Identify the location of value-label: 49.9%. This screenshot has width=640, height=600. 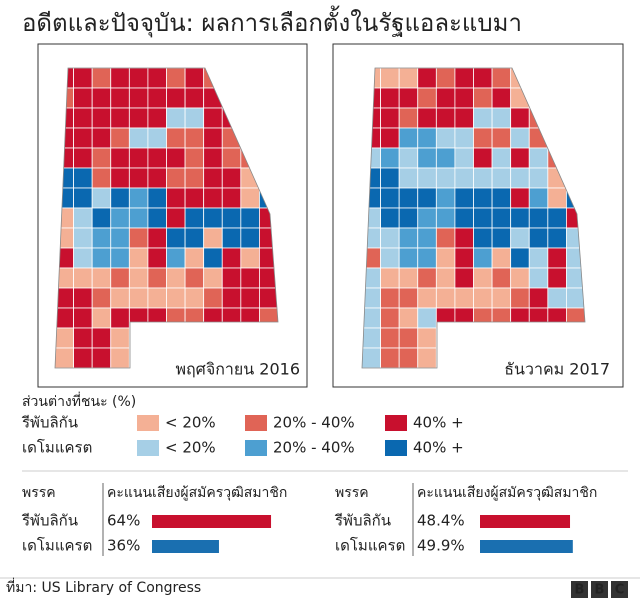
(441, 546).